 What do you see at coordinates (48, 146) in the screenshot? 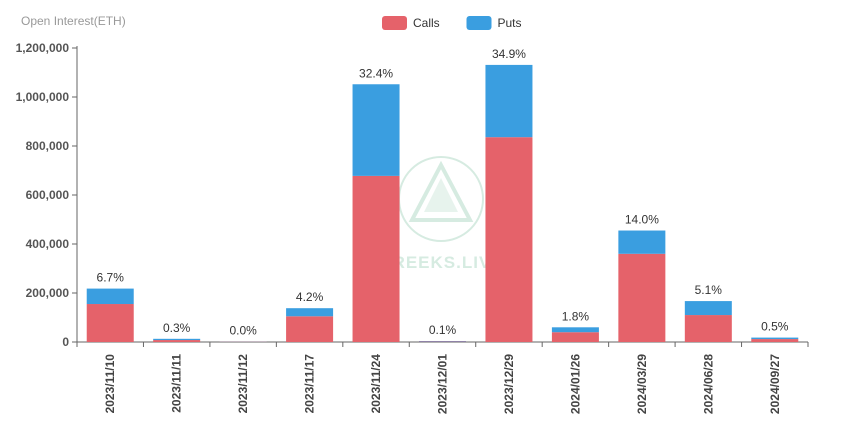
I see `y-tick-label: 800,000` at bounding box center [48, 146].